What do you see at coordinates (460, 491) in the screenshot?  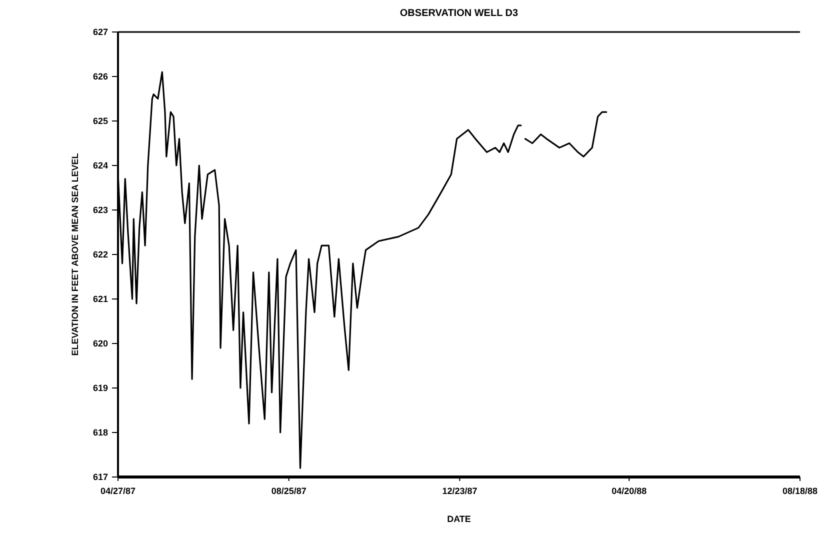 I see `x-tick-label: 12/23/87` at bounding box center [460, 491].